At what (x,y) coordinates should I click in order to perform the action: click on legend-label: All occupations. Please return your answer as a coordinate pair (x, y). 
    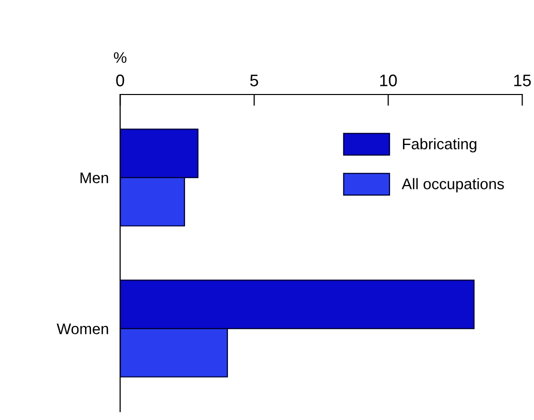
    Looking at the image, I should click on (453, 185).